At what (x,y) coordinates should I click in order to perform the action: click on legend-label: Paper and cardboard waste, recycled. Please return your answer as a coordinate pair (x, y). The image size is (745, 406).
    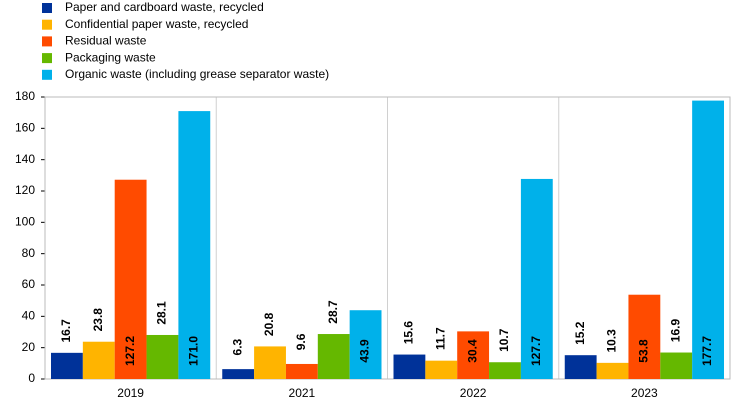
    Looking at the image, I should click on (164, 7).